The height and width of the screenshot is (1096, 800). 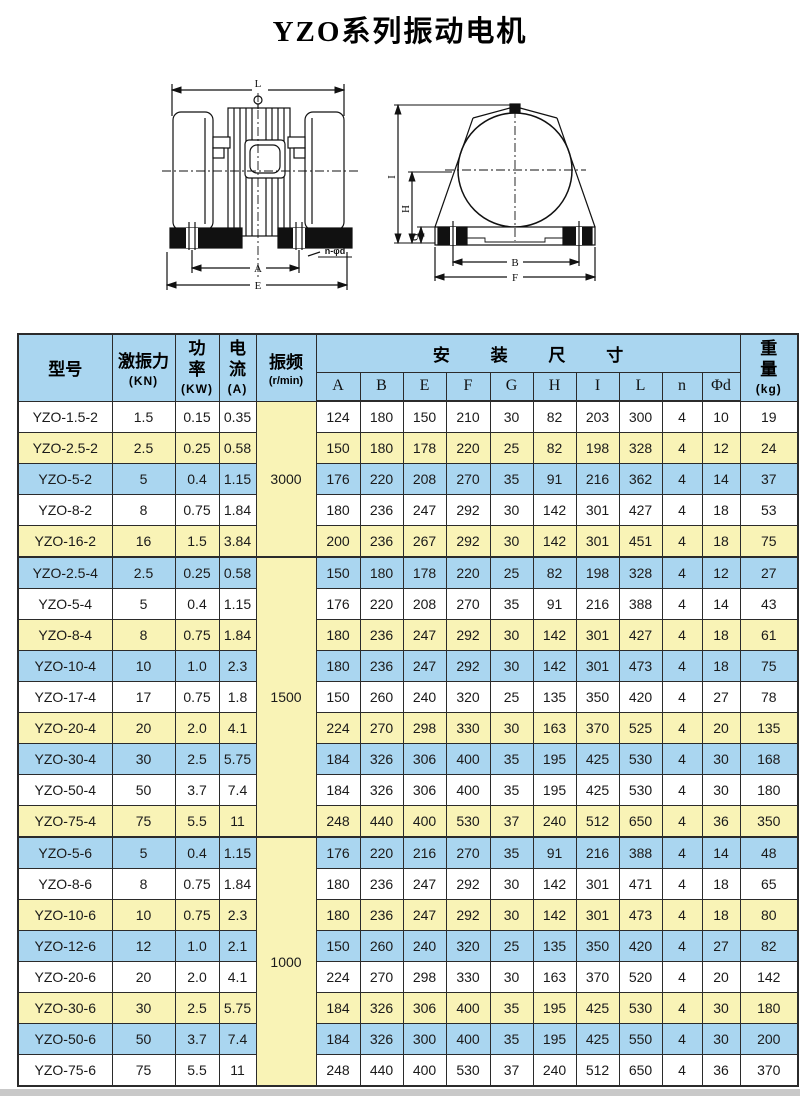 What do you see at coordinates (65, 697) in the screenshot?
I see `cell-model: YZO-17-4` at bounding box center [65, 697].